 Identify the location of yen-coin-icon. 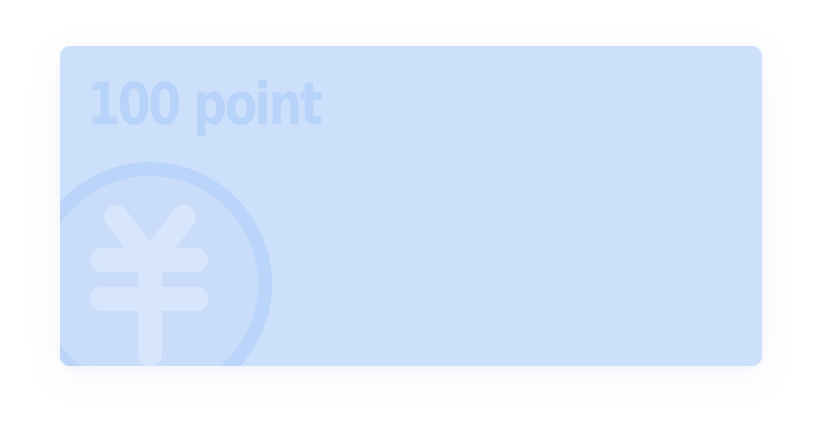
(166, 264).